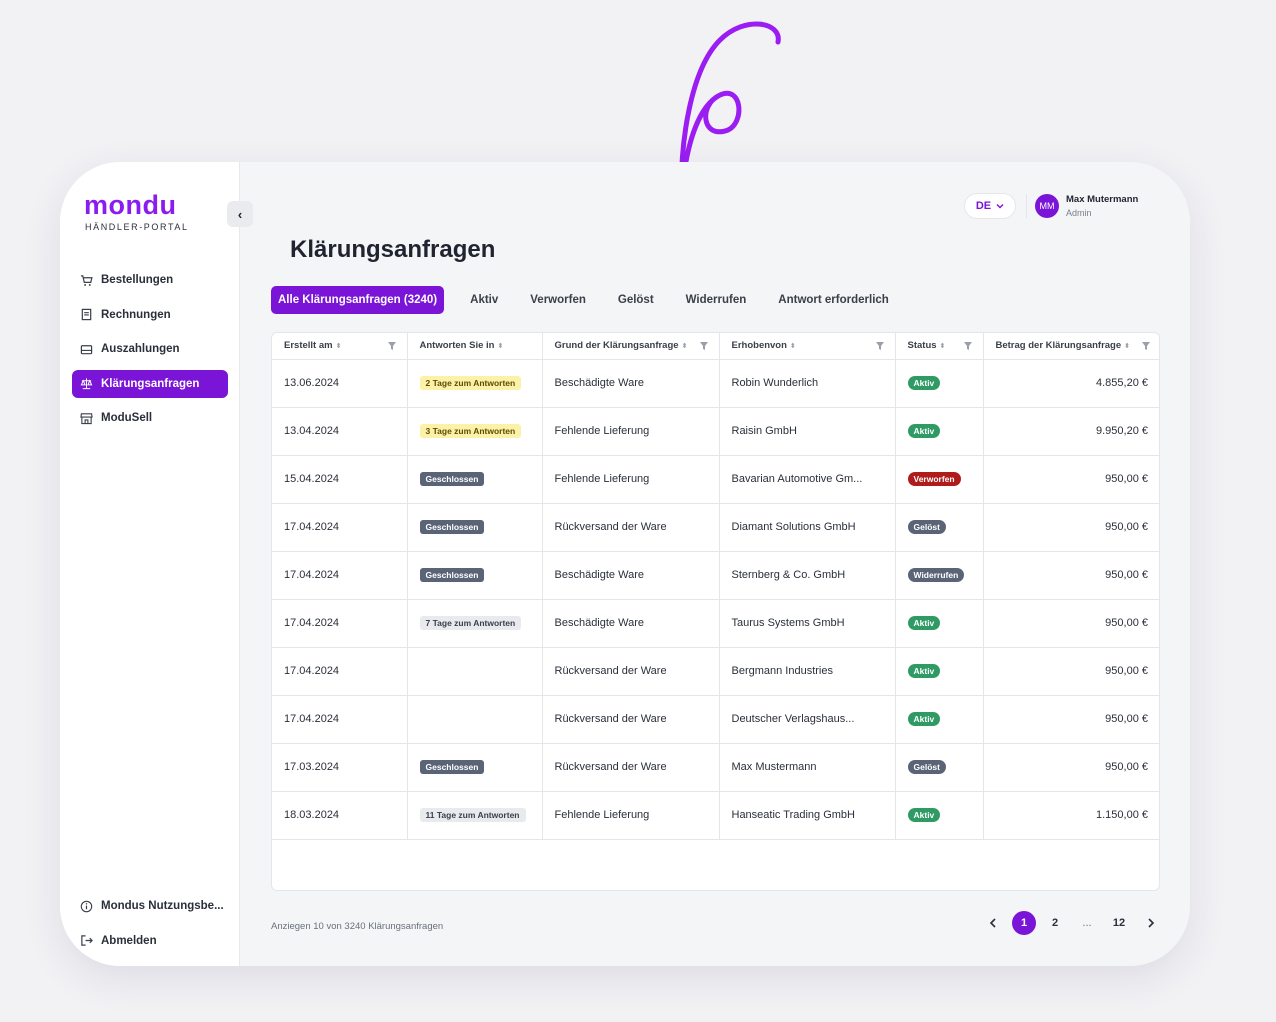 This screenshot has width=1276, height=1022. What do you see at coordinates (1055, 923) in the screenshot?
I see `page-button-2: 2` at bounding box center [1055, 923].